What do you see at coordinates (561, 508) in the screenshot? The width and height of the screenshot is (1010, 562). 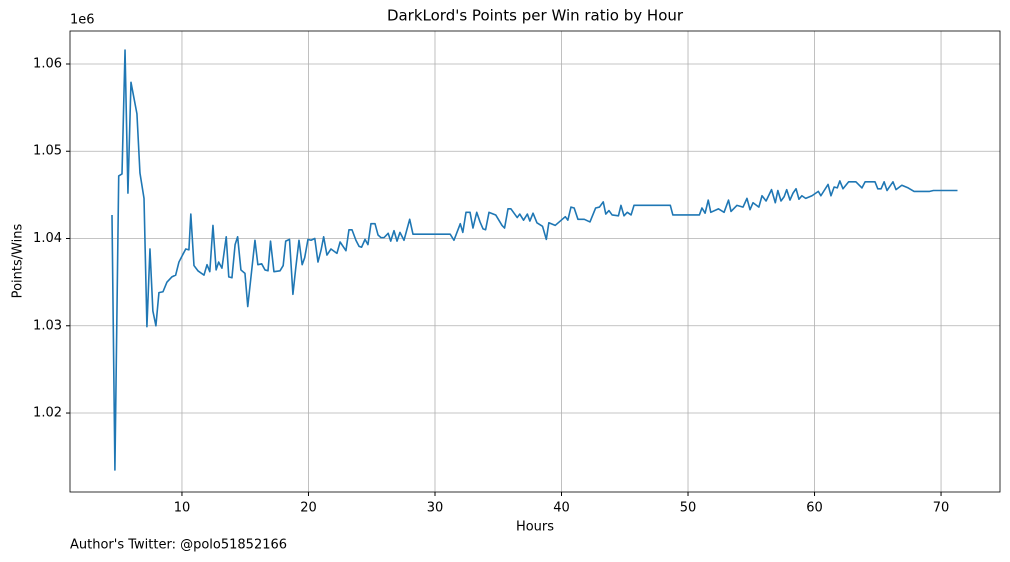 I see `x-tick-label: 40` at bounding box center [561, 508].